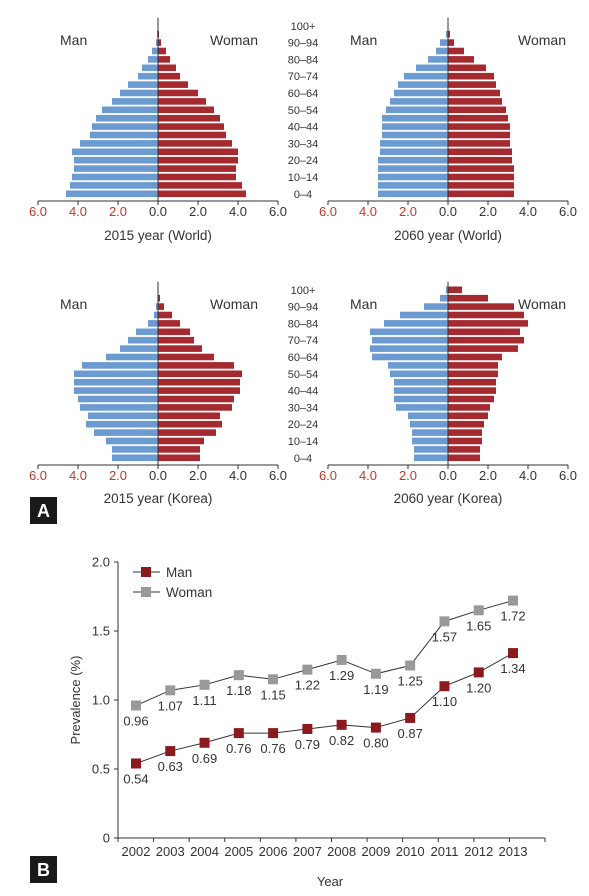 The height and width of the screenshot is (896, 589). Describe the element at coordinates (303, 459) in the screenshot. I see `age-label: 0–4` at that location.